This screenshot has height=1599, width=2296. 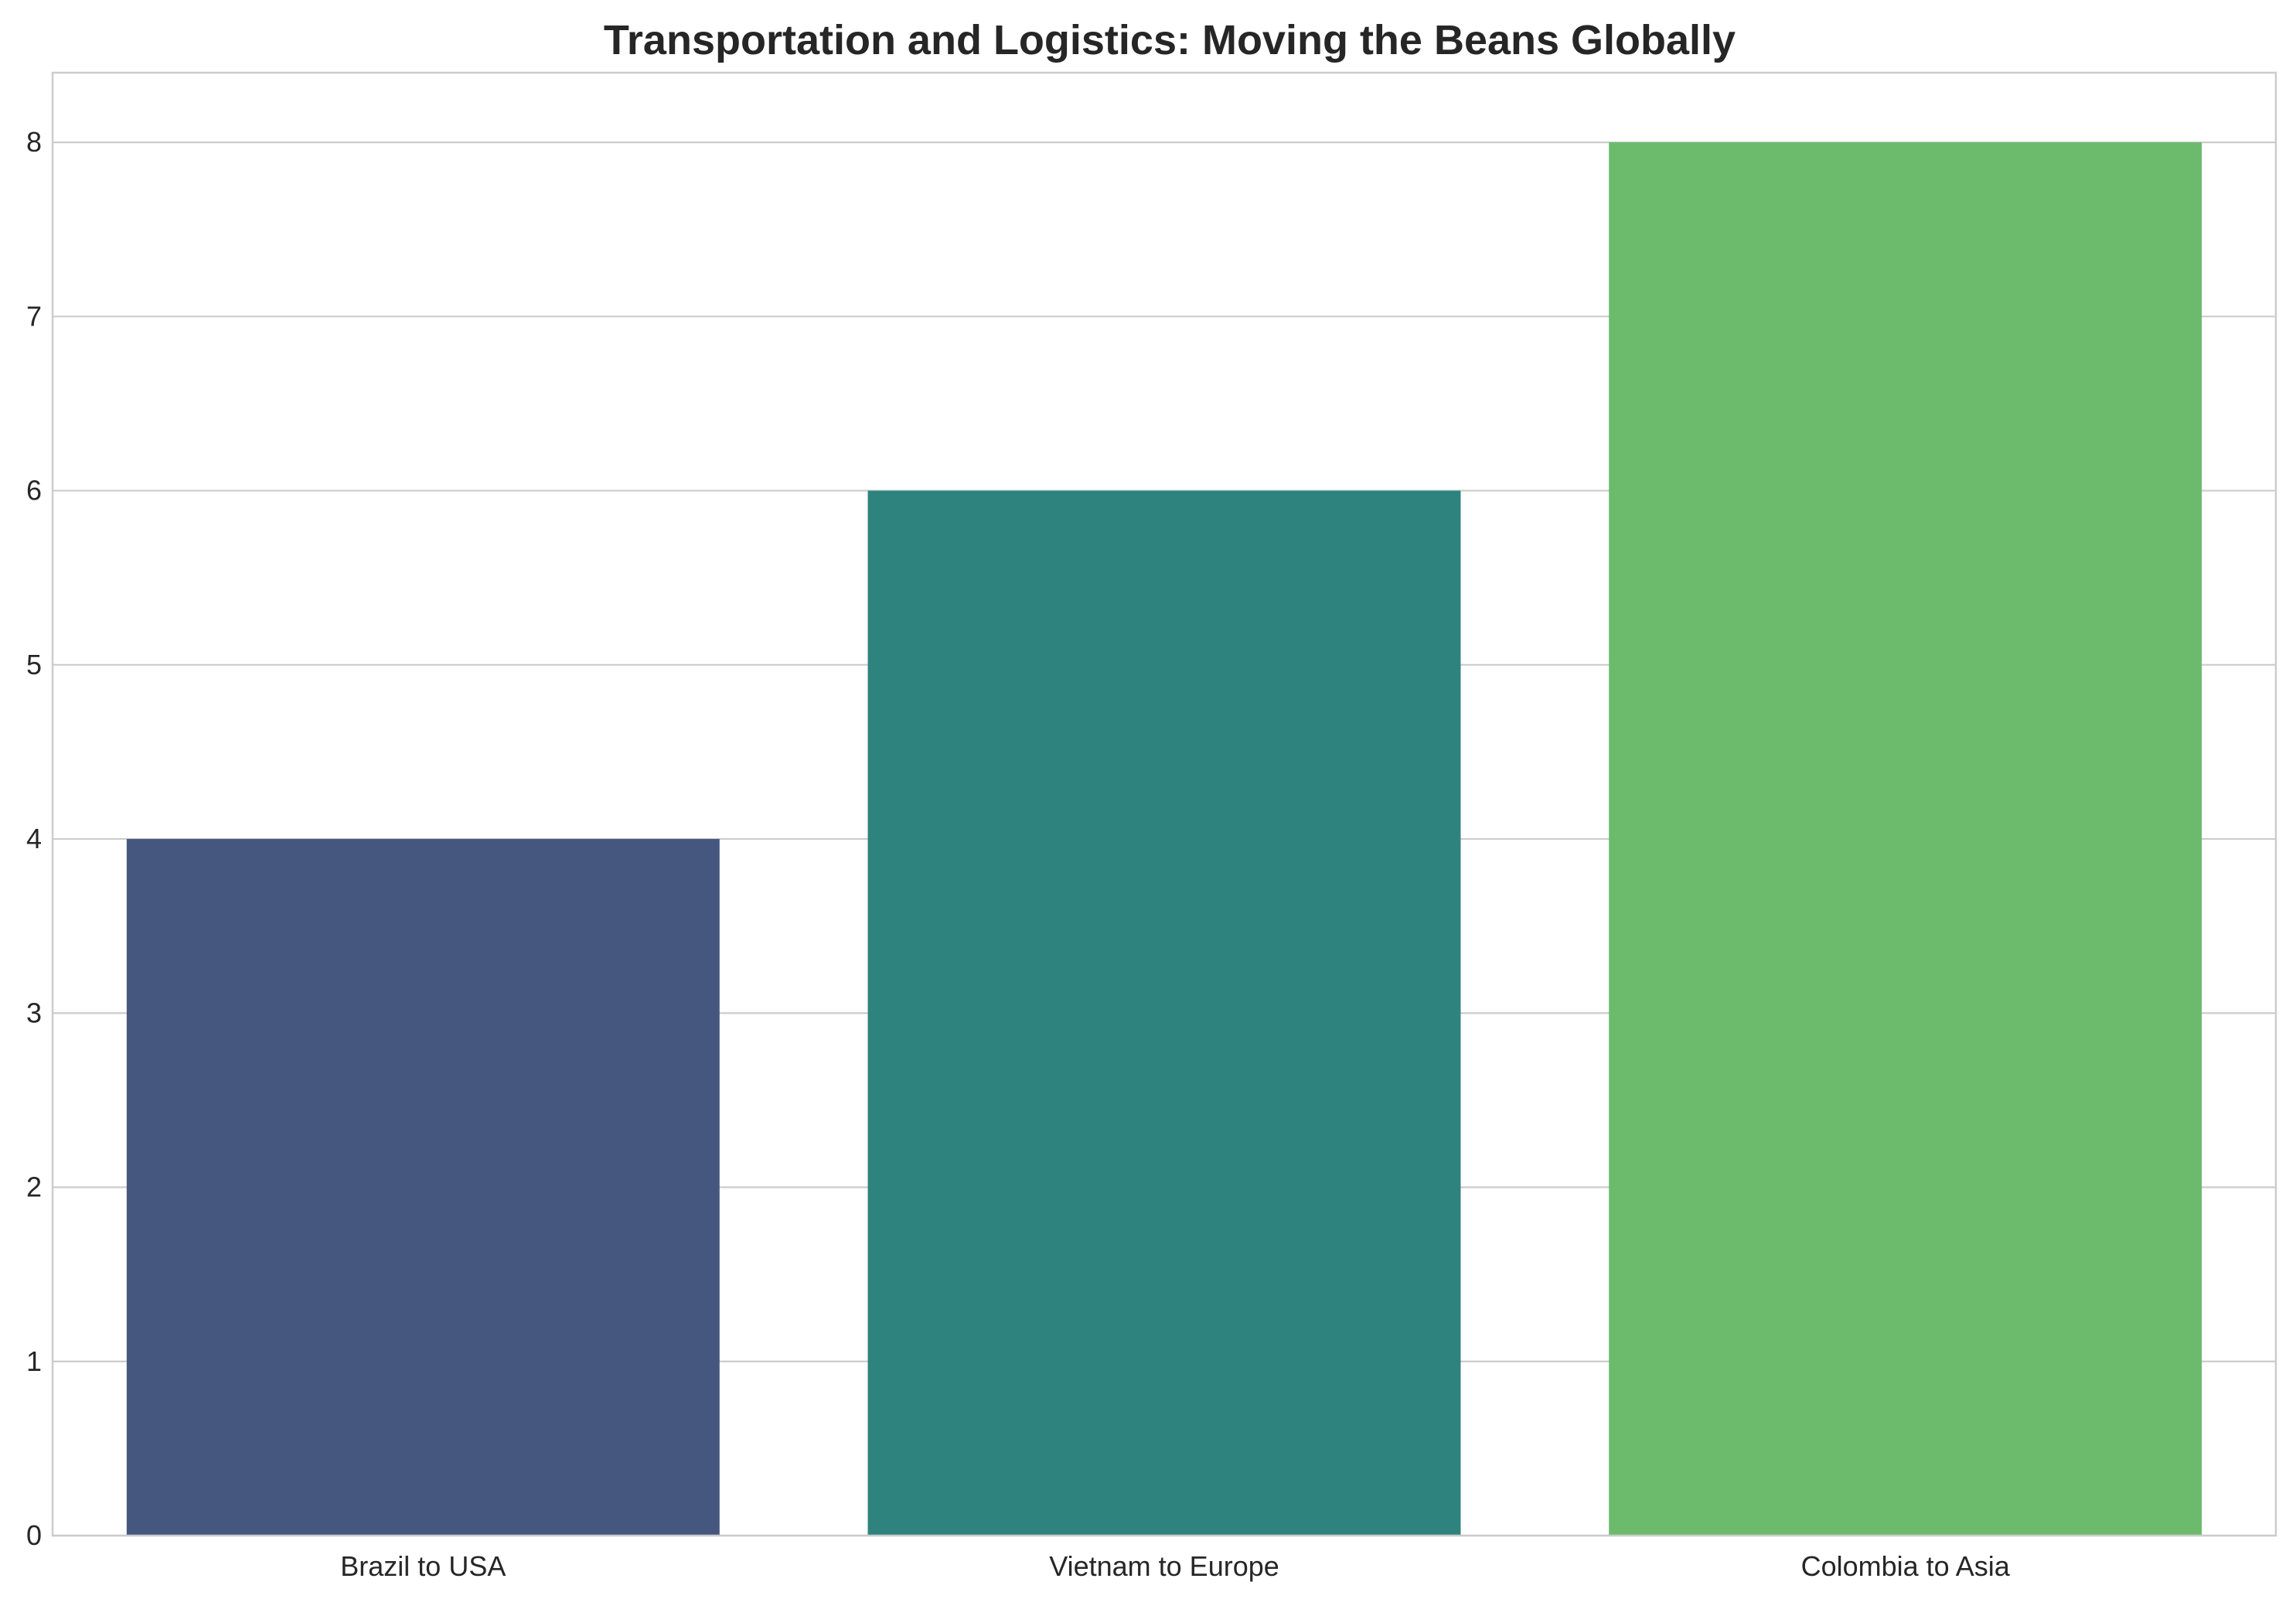 I want to click on y-tick-label-2: 2, so click(x=34, y=1187).